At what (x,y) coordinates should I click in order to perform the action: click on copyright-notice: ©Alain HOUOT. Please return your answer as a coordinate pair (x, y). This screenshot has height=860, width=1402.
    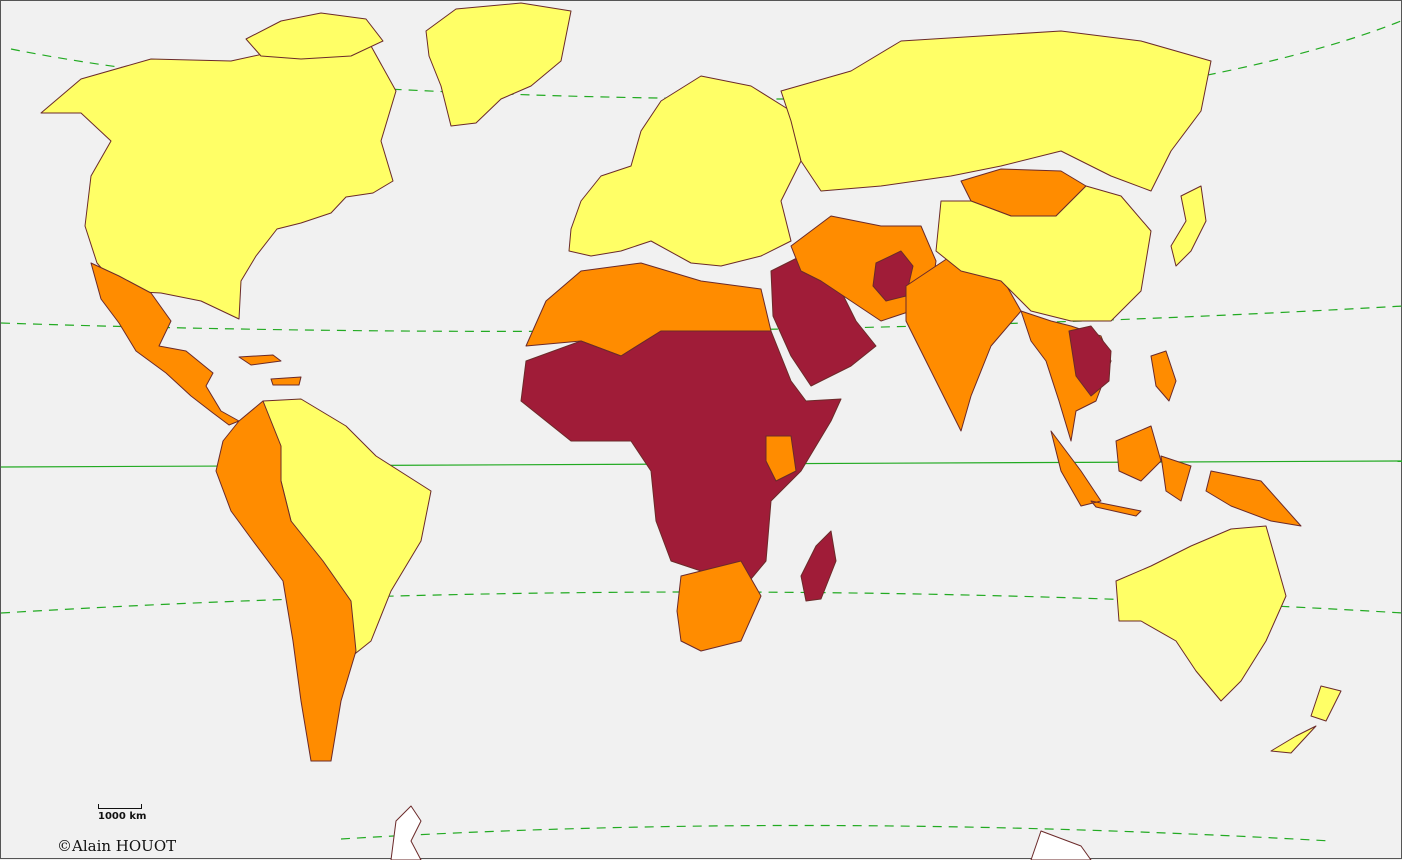
    Looking at the image, I should click on (117, 846).